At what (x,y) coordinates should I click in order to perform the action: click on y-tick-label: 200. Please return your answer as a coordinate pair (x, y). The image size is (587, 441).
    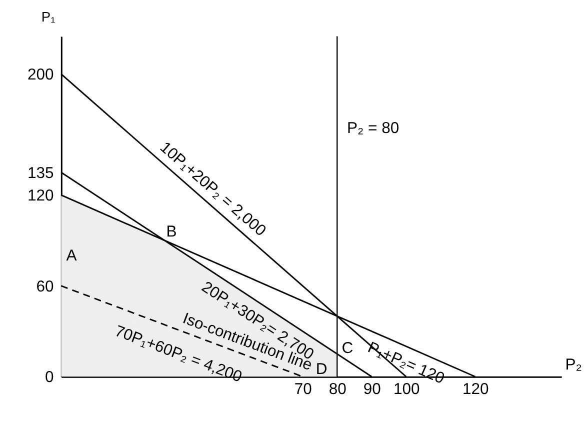
    Looking at the image, I should click on (40, 75).